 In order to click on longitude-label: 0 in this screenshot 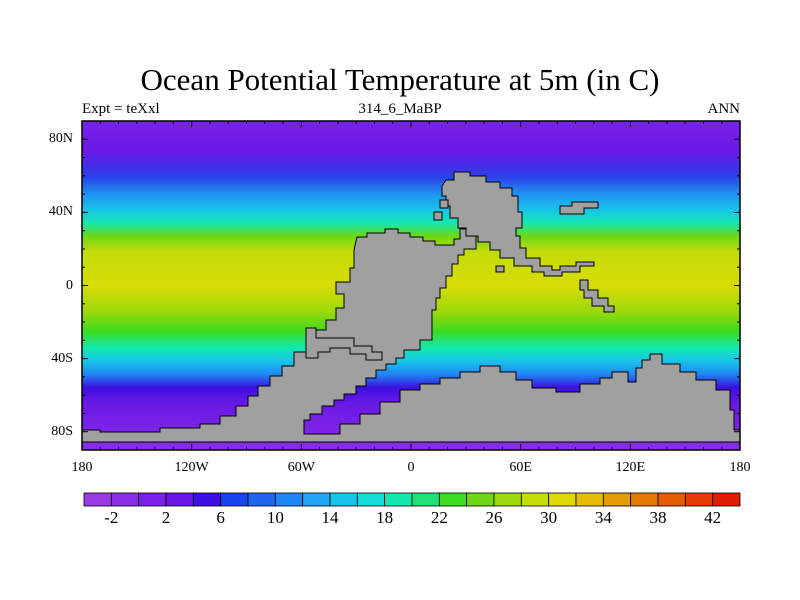, I will do `click(411, 467)`.